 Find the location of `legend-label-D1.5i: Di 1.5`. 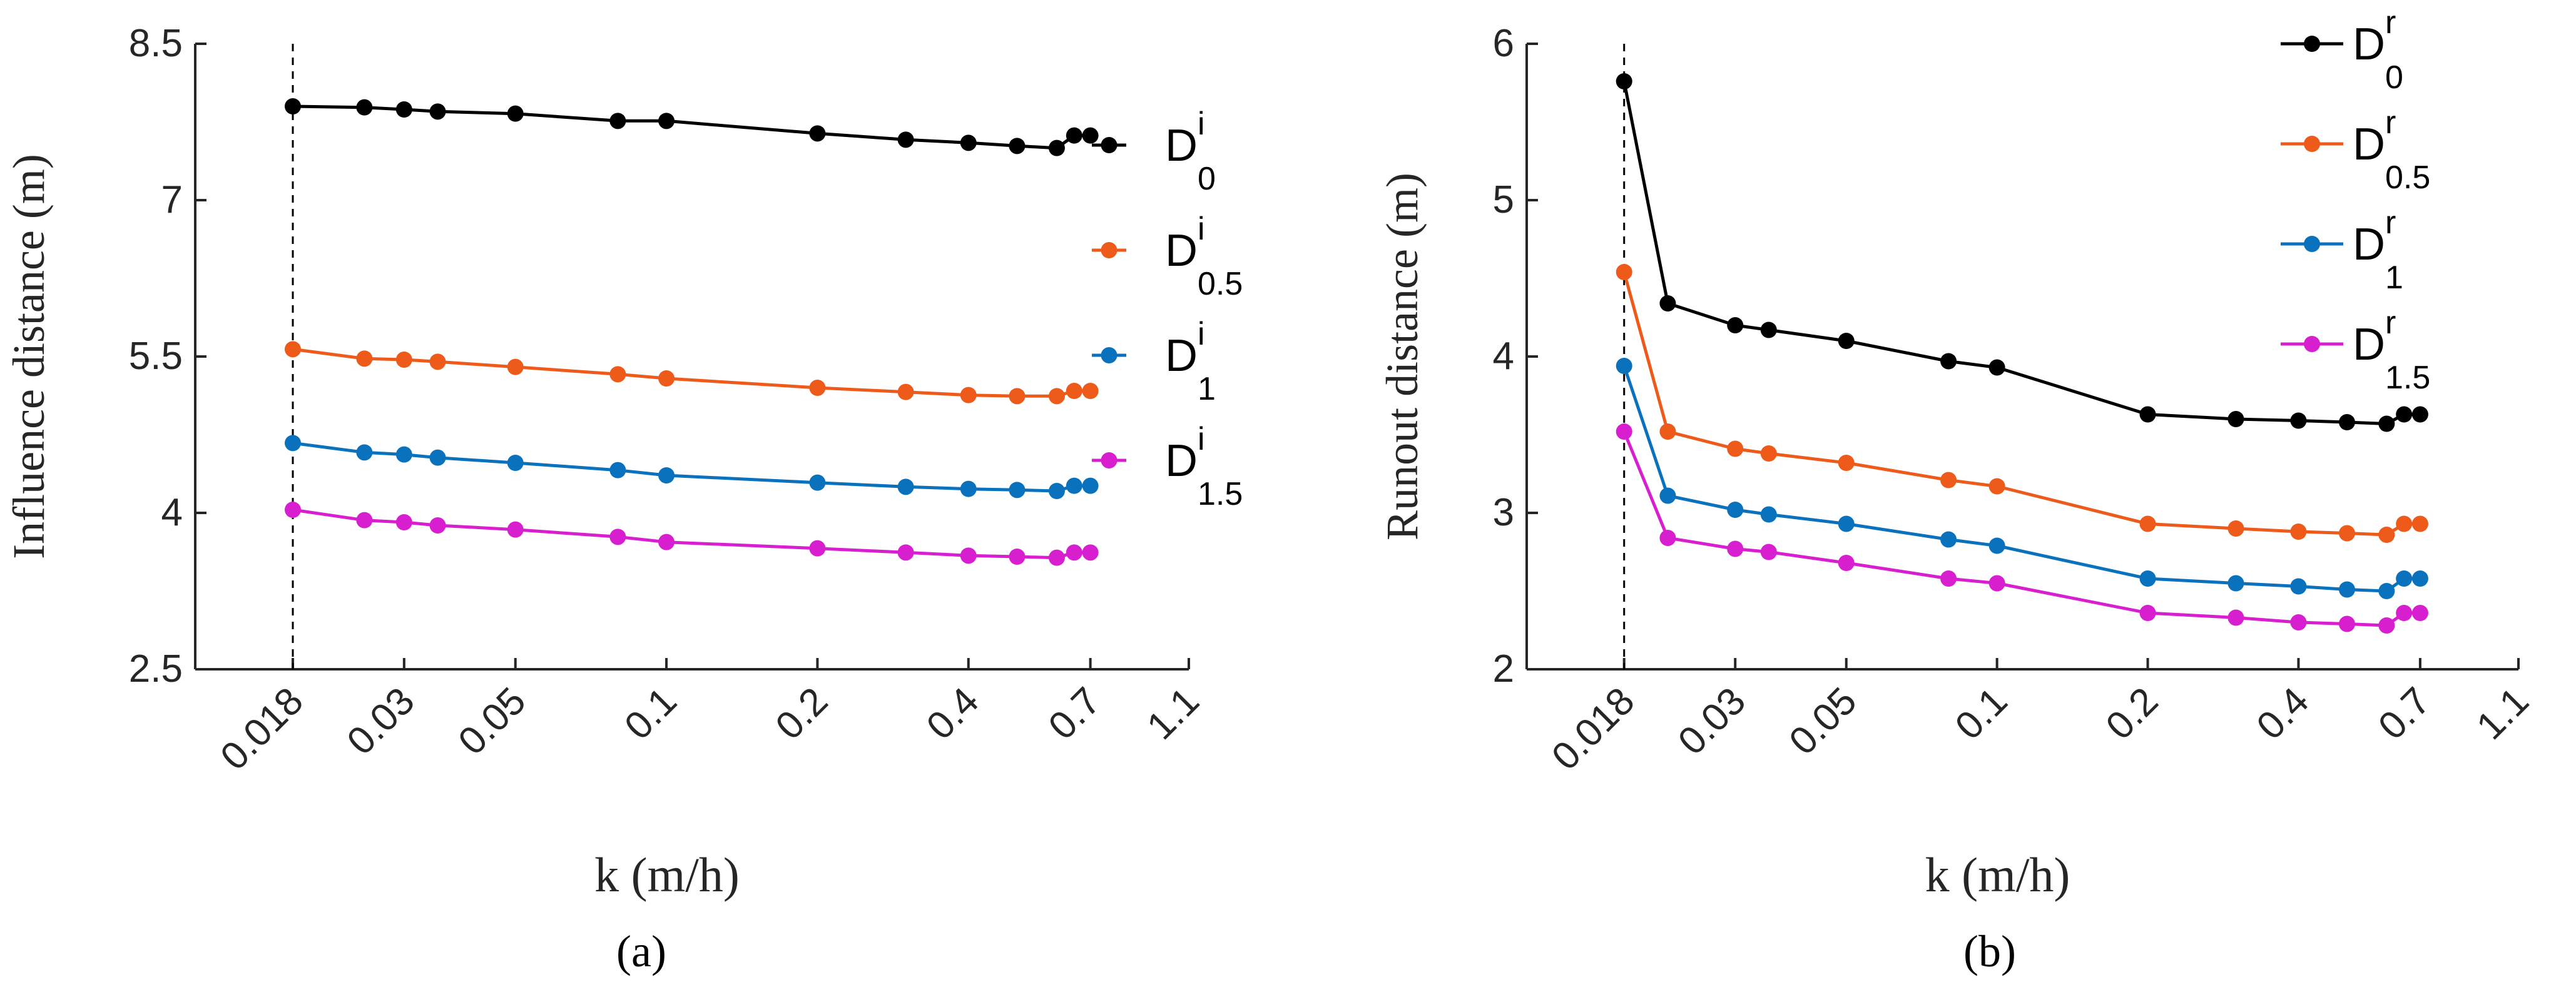

legend-label-D1.5i: Di 1.5 is located at coordinates (1204, 466).